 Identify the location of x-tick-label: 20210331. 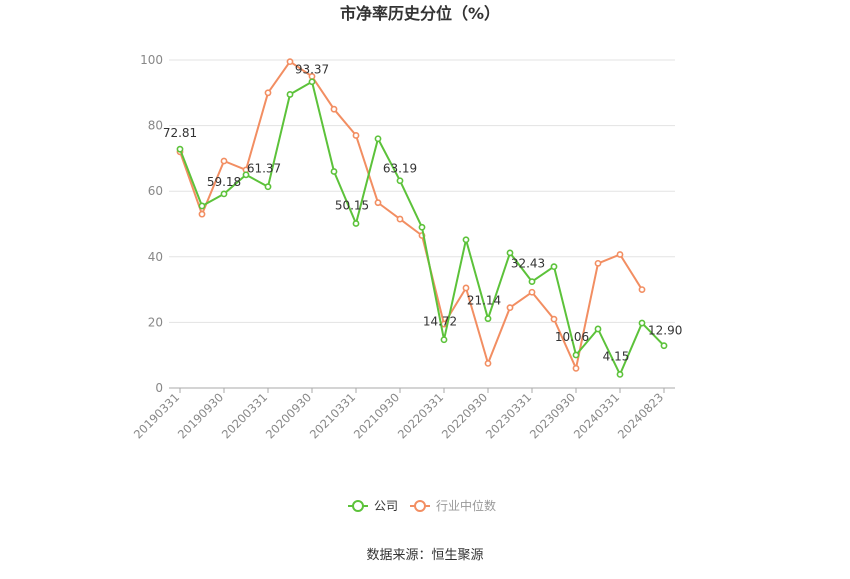
(332, 415).